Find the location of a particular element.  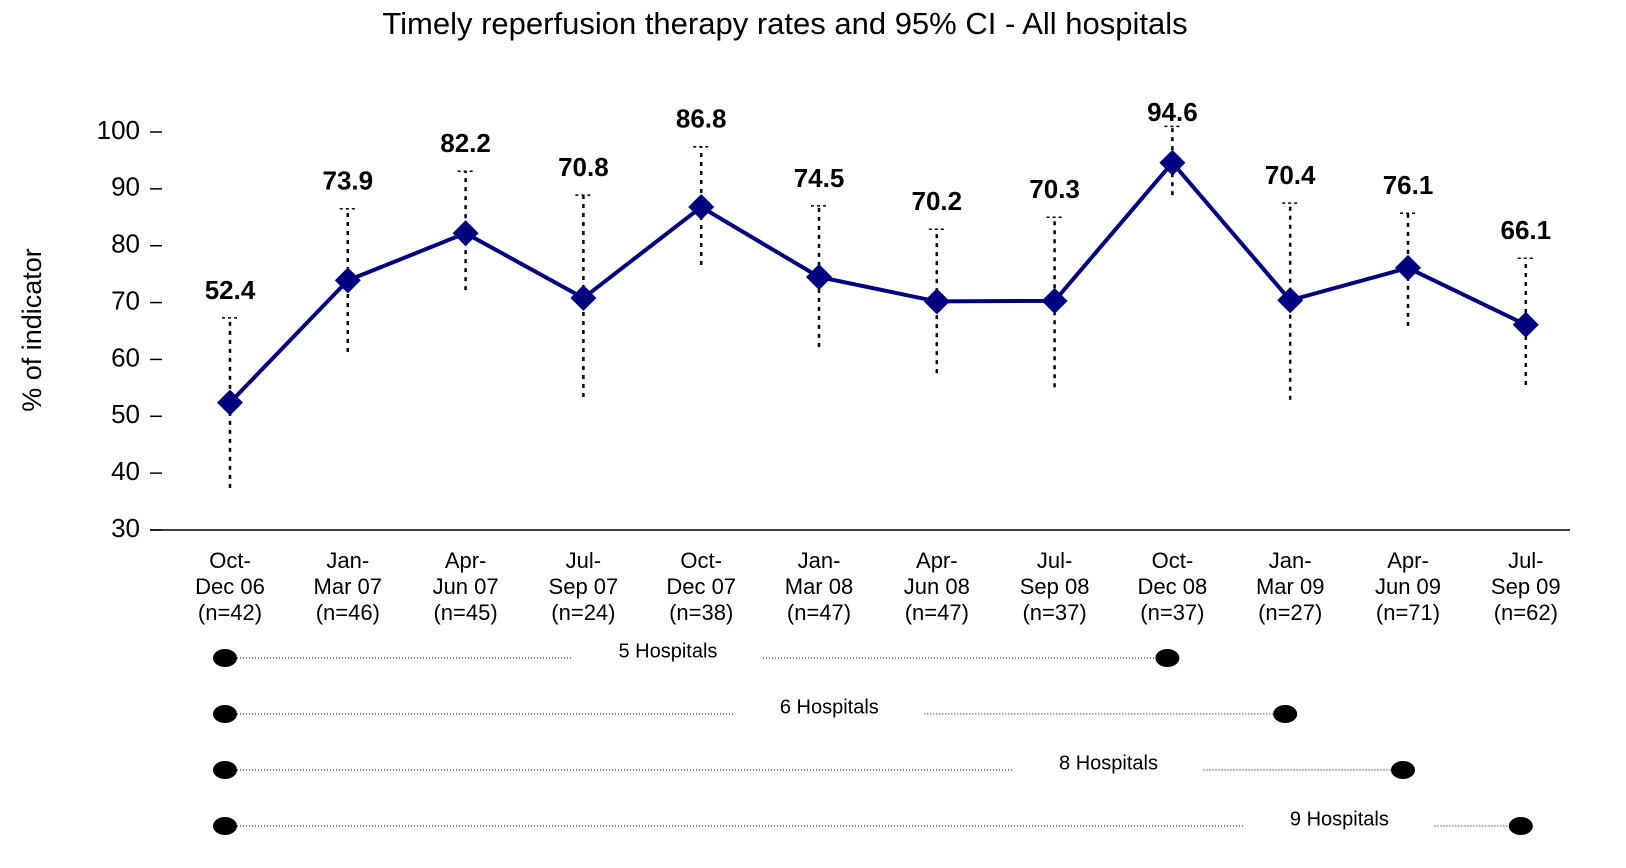

data-label: 74.5 is located at coordinates (819, 178).